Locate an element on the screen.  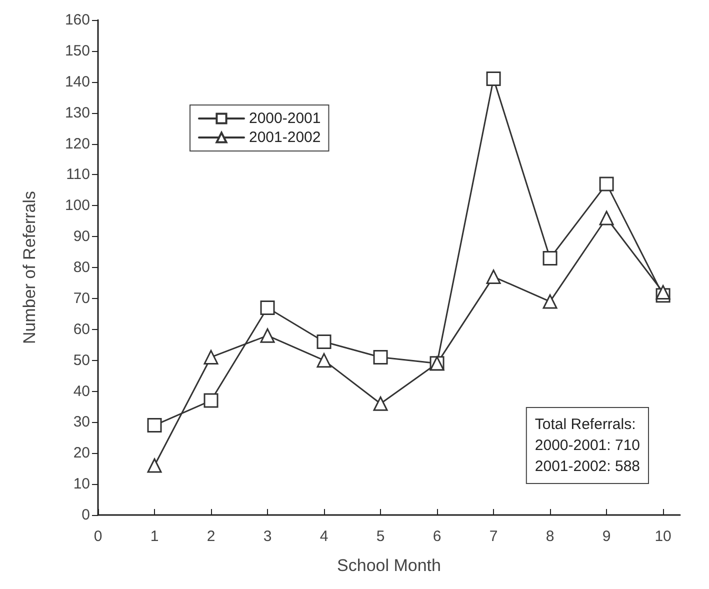
x-tick-label: 4 is located at coordinates (324, 536).